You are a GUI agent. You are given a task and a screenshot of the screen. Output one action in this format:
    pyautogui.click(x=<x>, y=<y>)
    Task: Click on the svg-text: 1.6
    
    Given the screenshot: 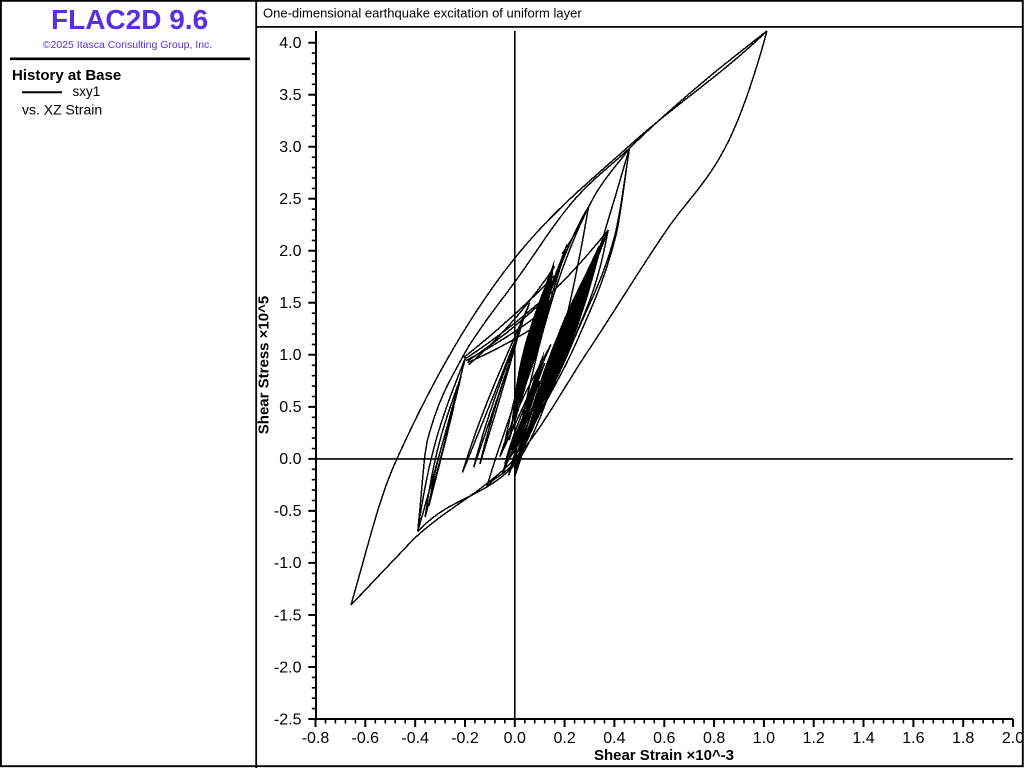 What is the action you would take?
    pyautogui.click(x=913, y=738)
    